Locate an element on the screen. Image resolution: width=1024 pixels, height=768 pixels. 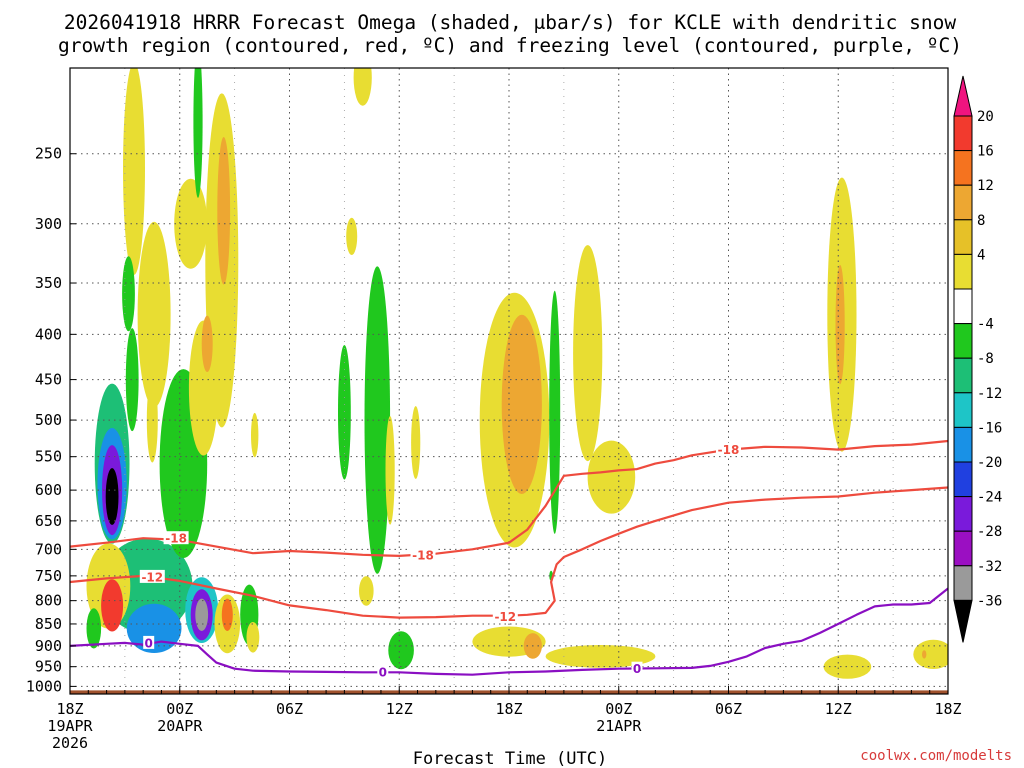
y-tick-label-950: 950 is located at coordinates (48, 667).